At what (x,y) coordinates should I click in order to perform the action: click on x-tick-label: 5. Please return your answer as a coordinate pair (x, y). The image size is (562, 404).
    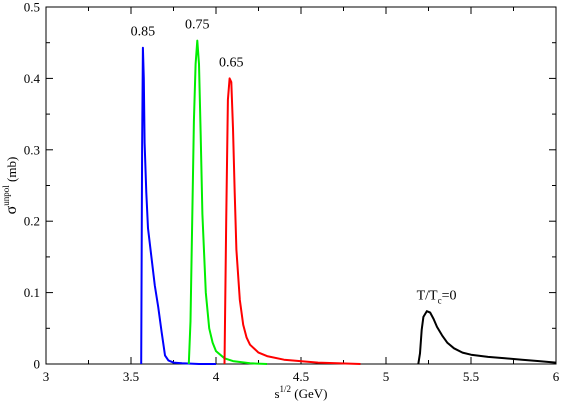
    Looking at the image, I should click on (386, 376).